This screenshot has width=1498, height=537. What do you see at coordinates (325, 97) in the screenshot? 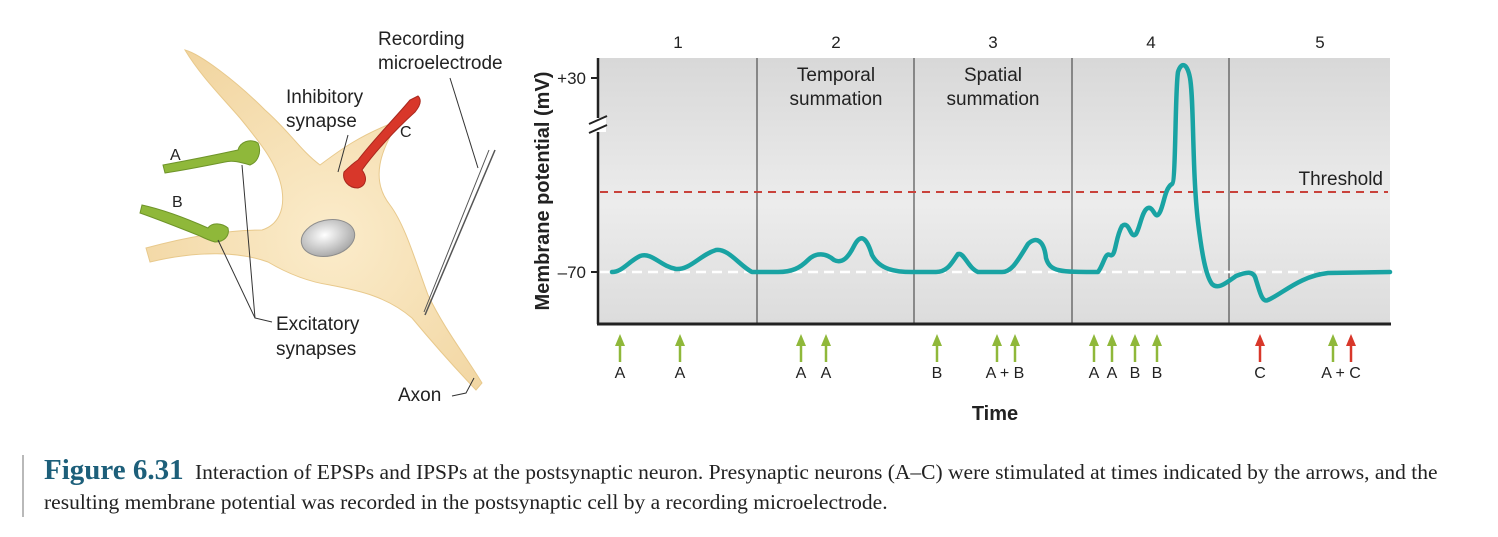
I see `label-inhibitory: Inhibitory` at bounding box center [325, 97].